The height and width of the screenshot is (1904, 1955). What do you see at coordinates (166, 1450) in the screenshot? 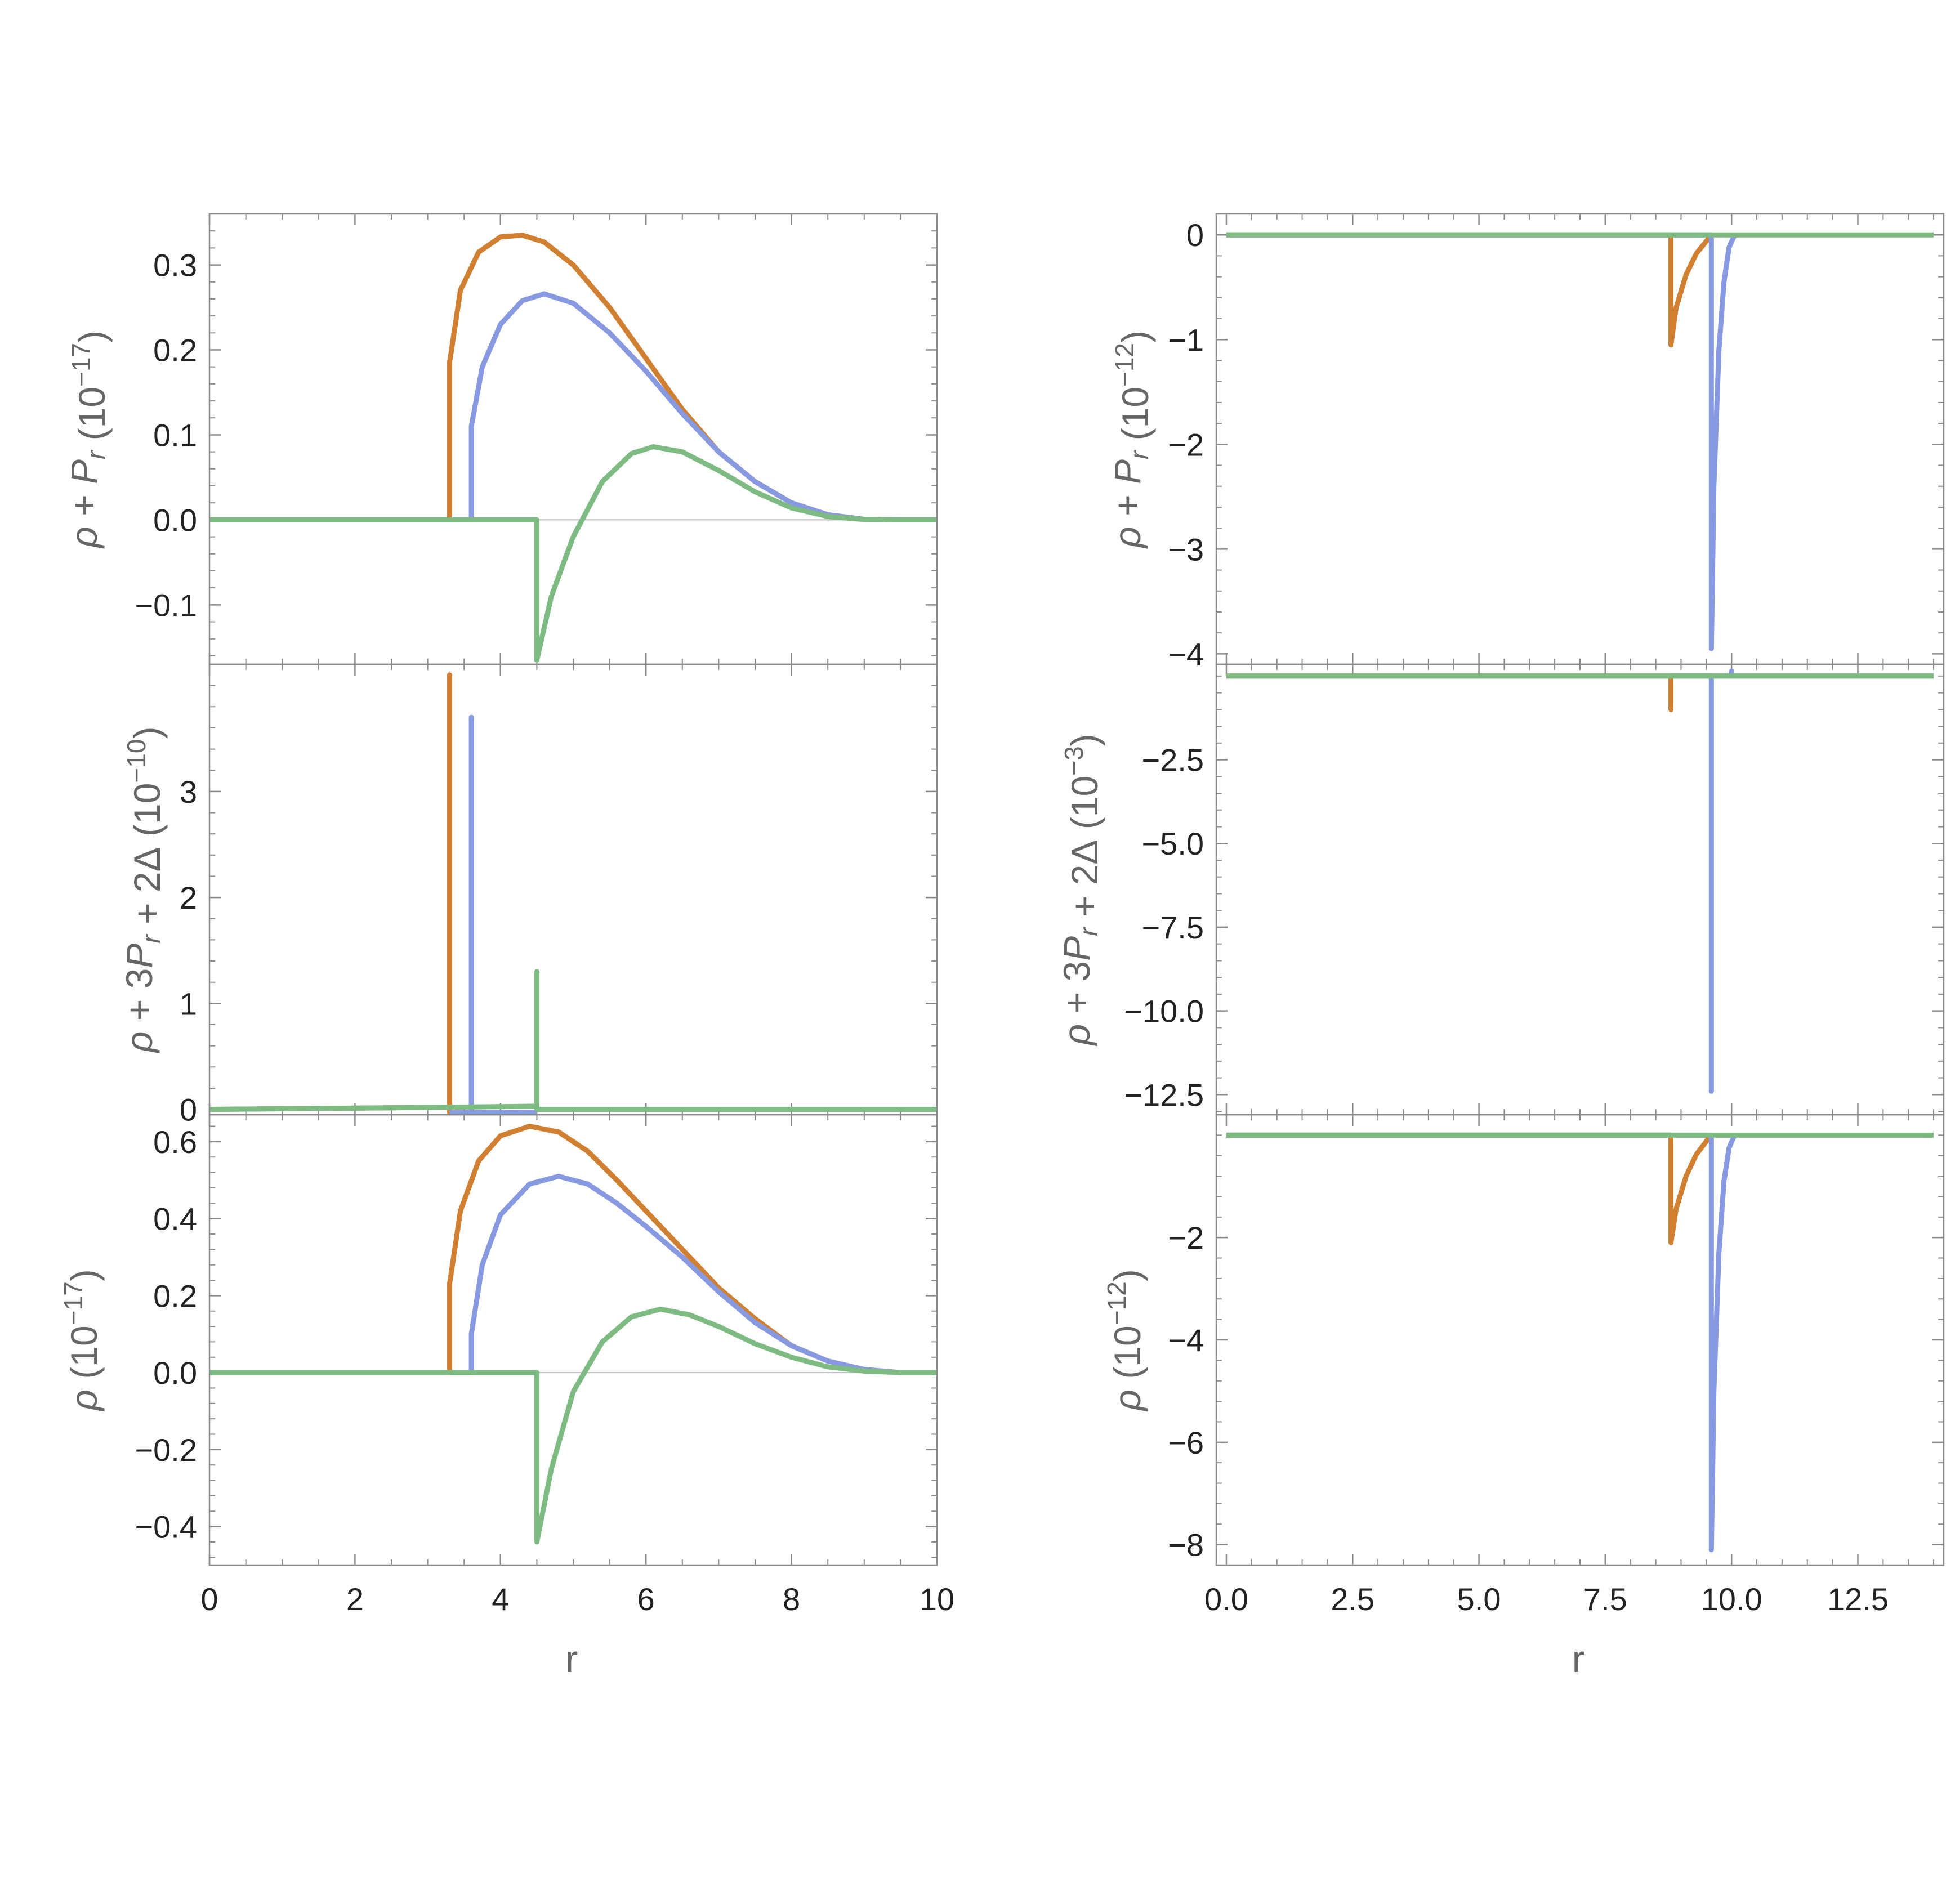
I see `y-tick-label: −0.2` at bounding box center [166, 1450].